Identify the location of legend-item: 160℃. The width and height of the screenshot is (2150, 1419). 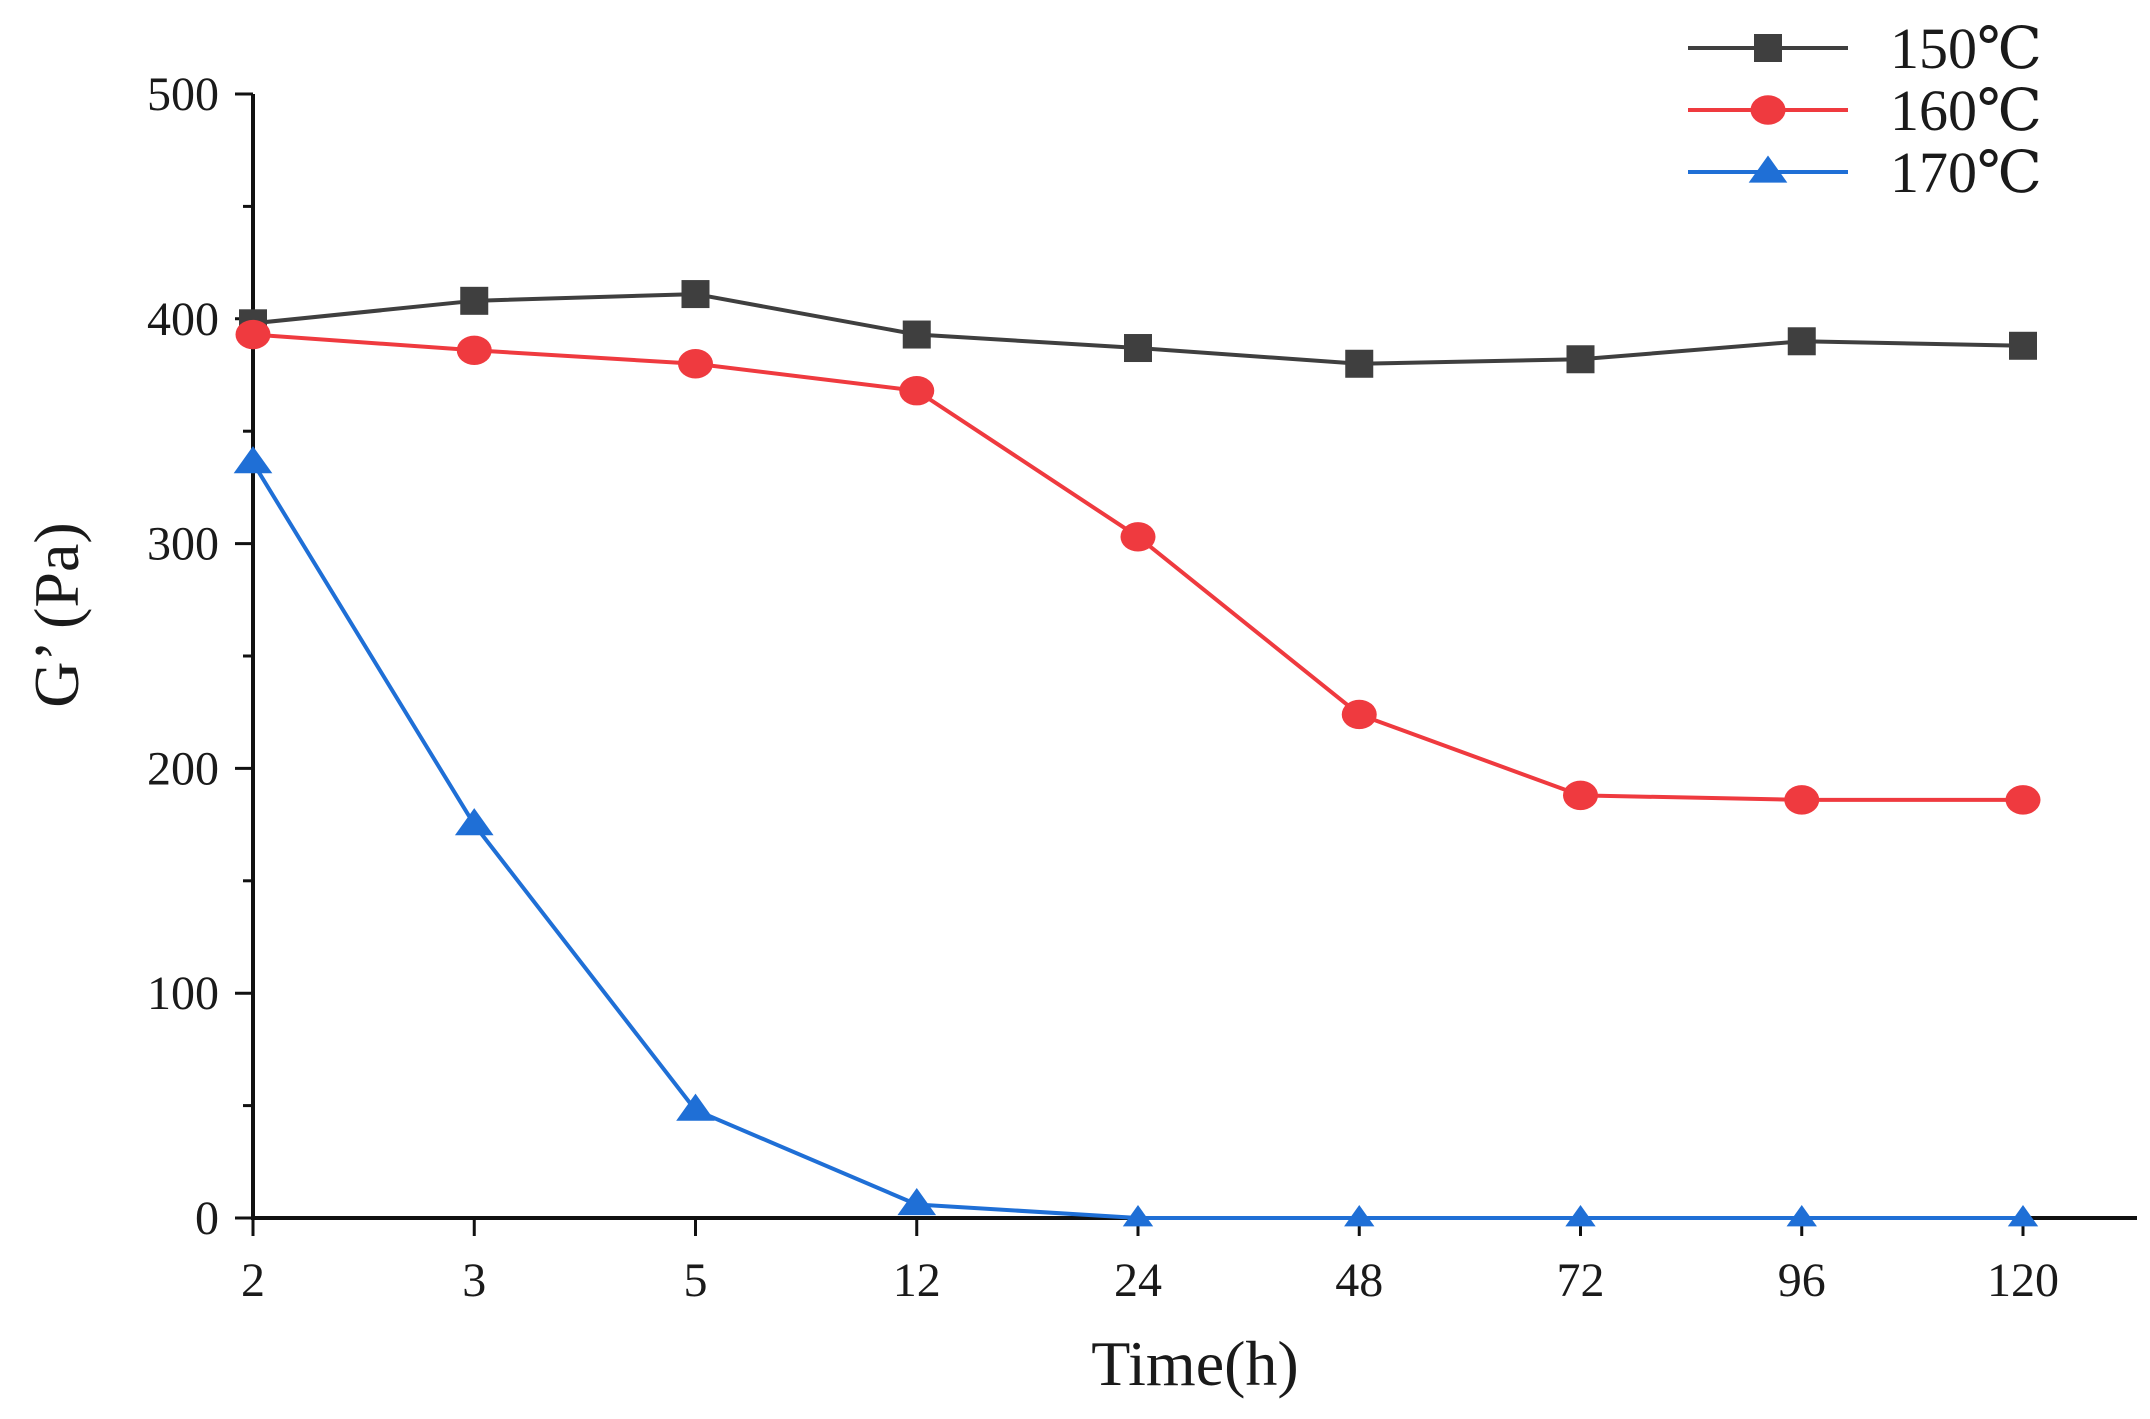
(1865, 110).